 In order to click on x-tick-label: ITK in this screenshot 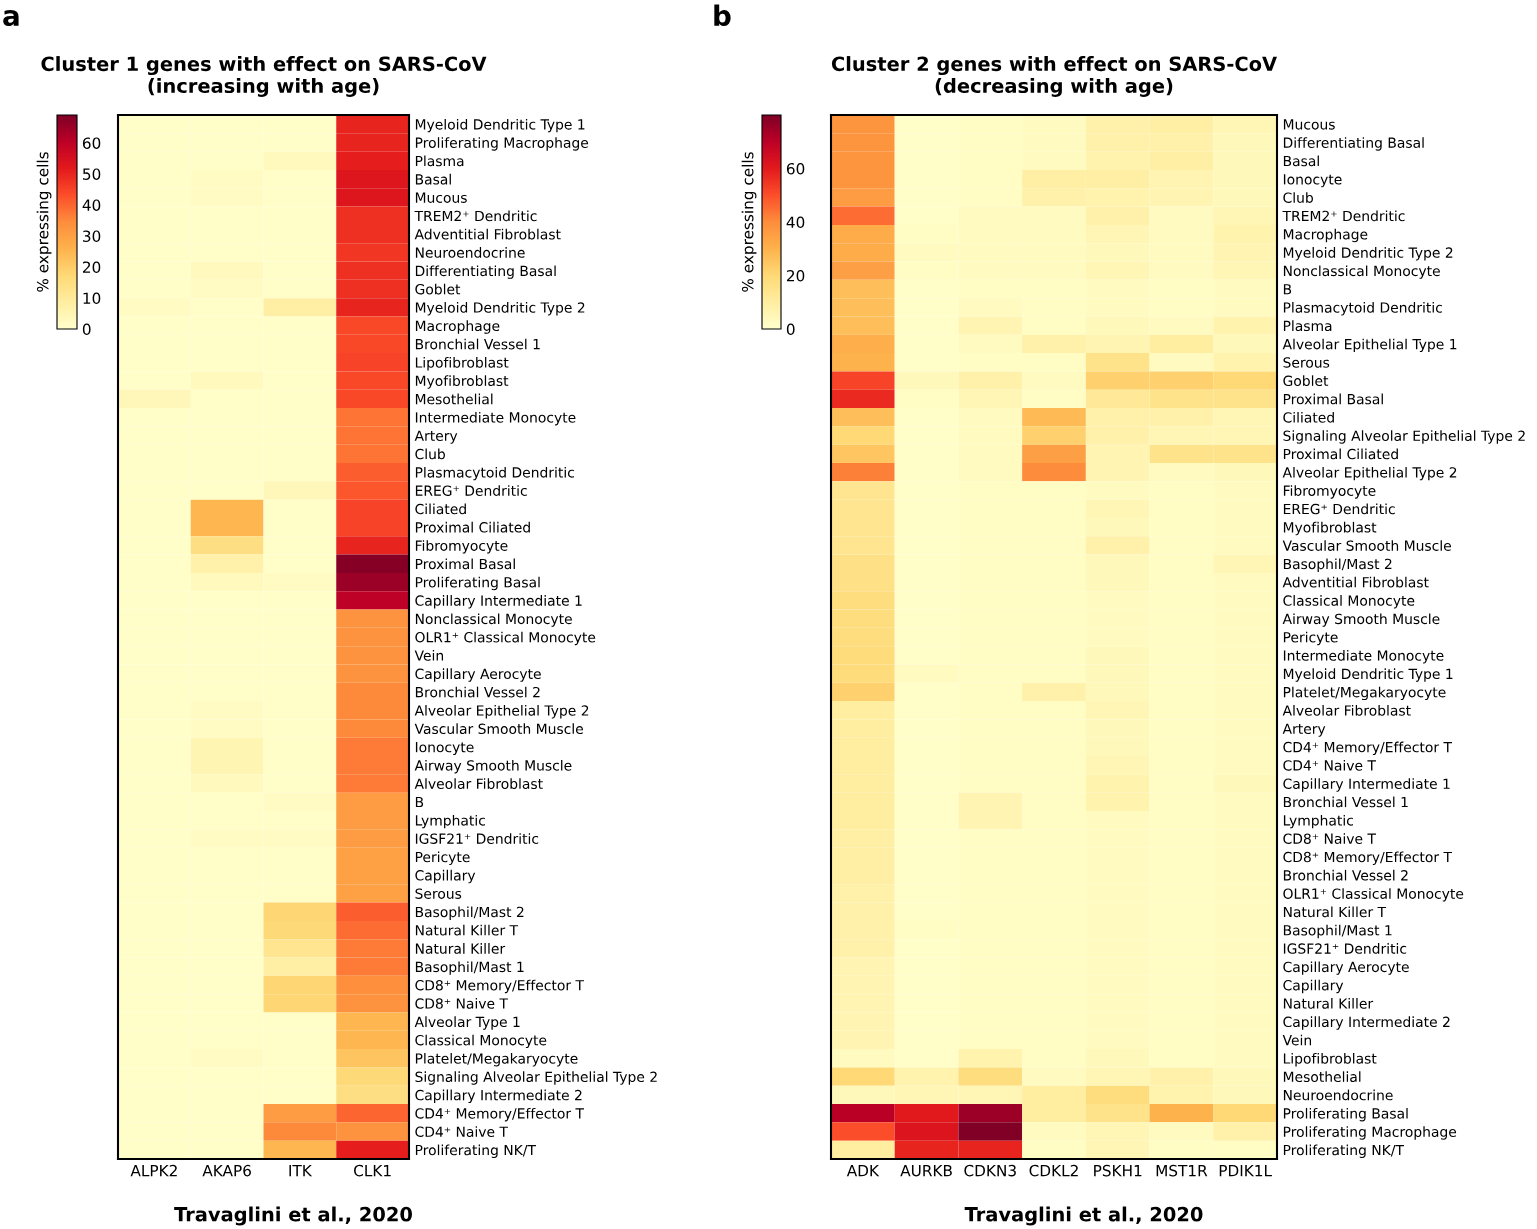, I will do `click(301, 1171)`.